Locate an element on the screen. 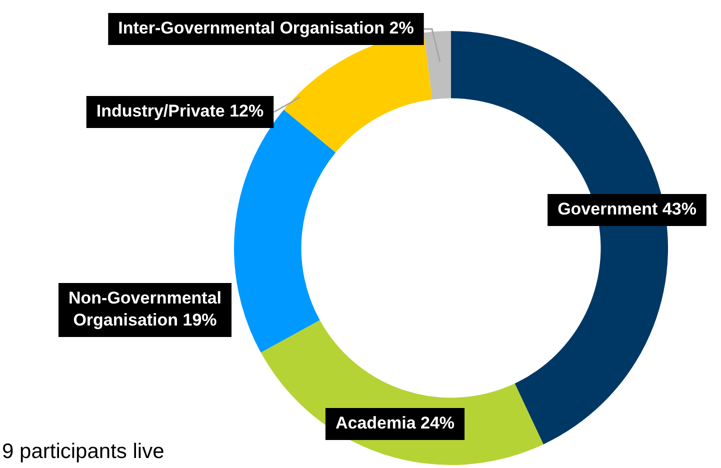 This screenshot has width=721, height=468. slice-label: Non-Governmental Organisation 19% is located at coordinates (145, 309).